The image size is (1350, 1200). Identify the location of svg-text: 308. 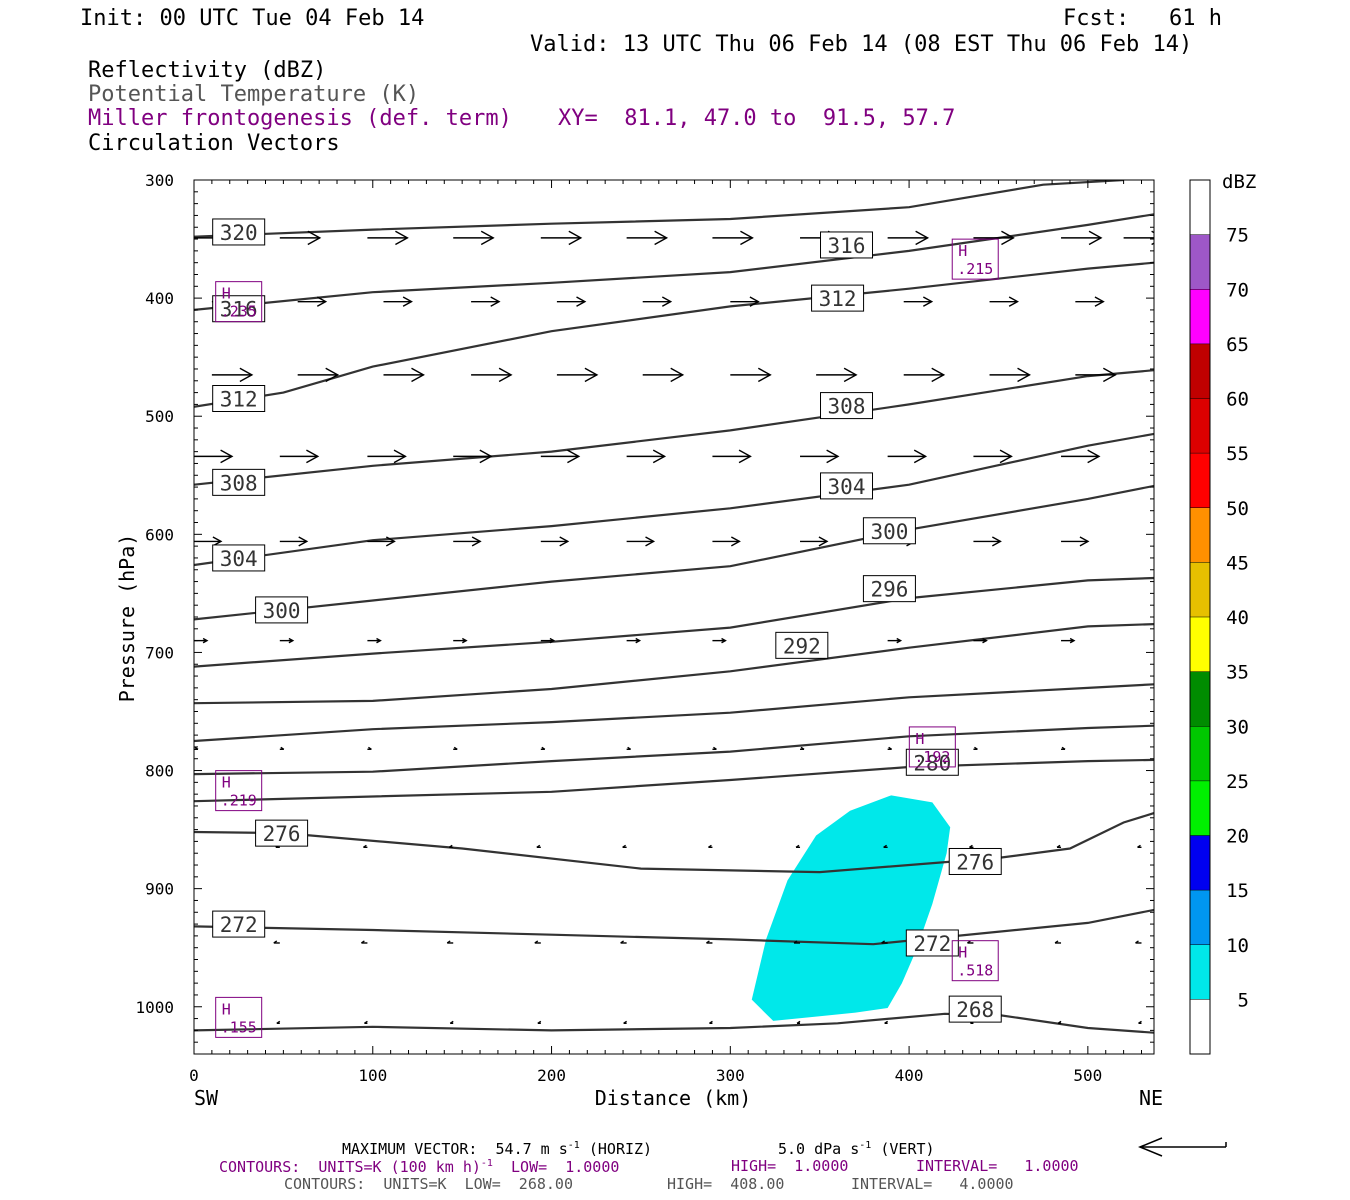
(239, 483).